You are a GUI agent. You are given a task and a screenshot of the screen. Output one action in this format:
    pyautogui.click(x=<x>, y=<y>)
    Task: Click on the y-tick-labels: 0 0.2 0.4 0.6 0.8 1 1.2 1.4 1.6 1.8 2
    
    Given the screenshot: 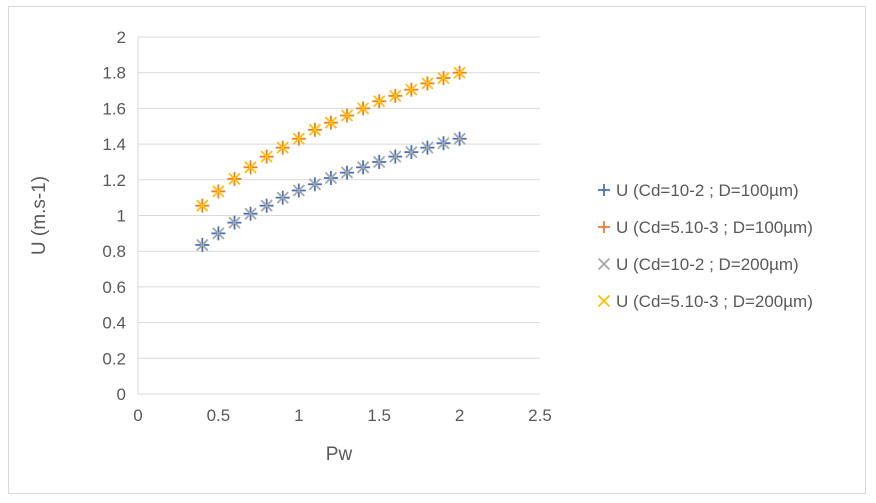 What is the action you would take?
    pyautogui.click(x=114, y=216)
    